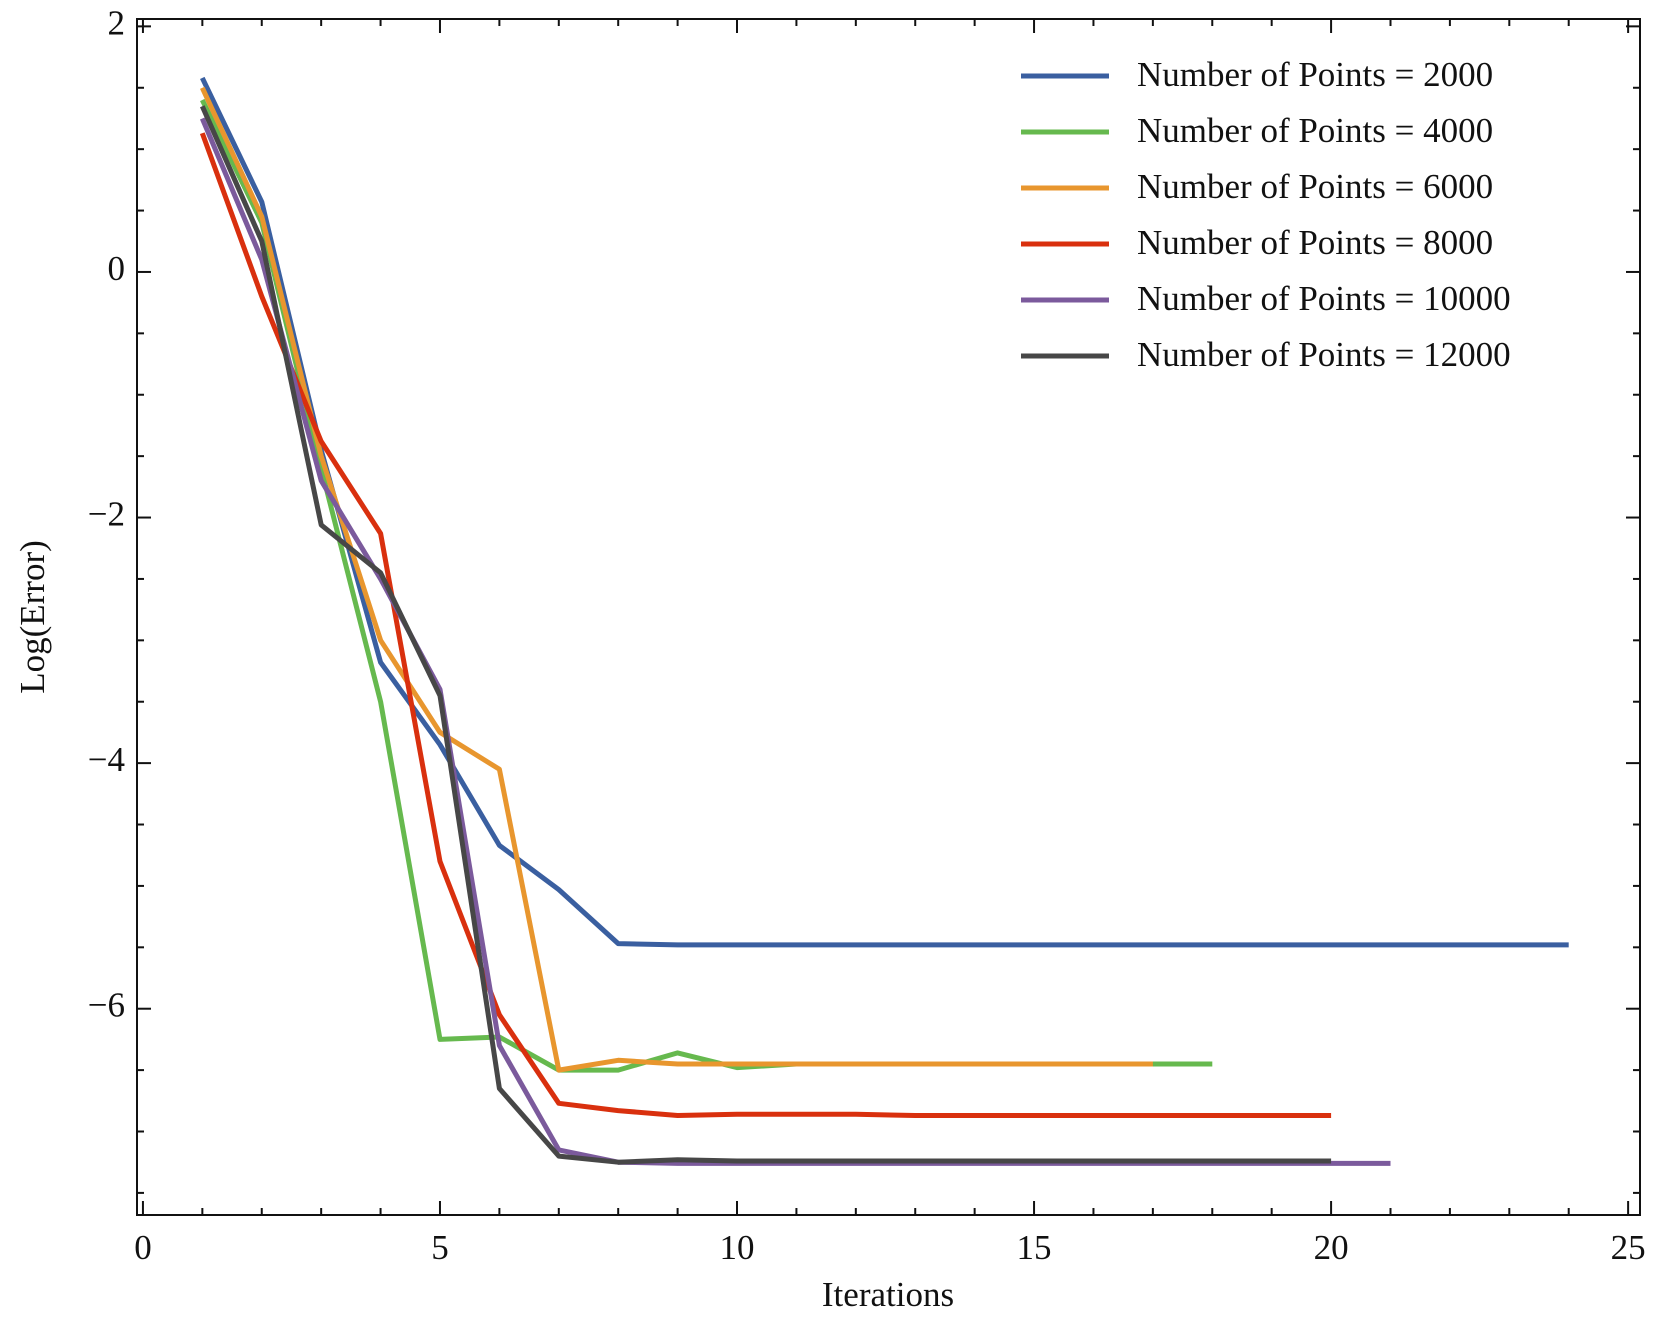 Image resolution: width=1660 pixels, height=1328 pixels. Describe the element at coordinates (1628, 1247) in the screenshot. I see `x-tick-label: 25` at that location.